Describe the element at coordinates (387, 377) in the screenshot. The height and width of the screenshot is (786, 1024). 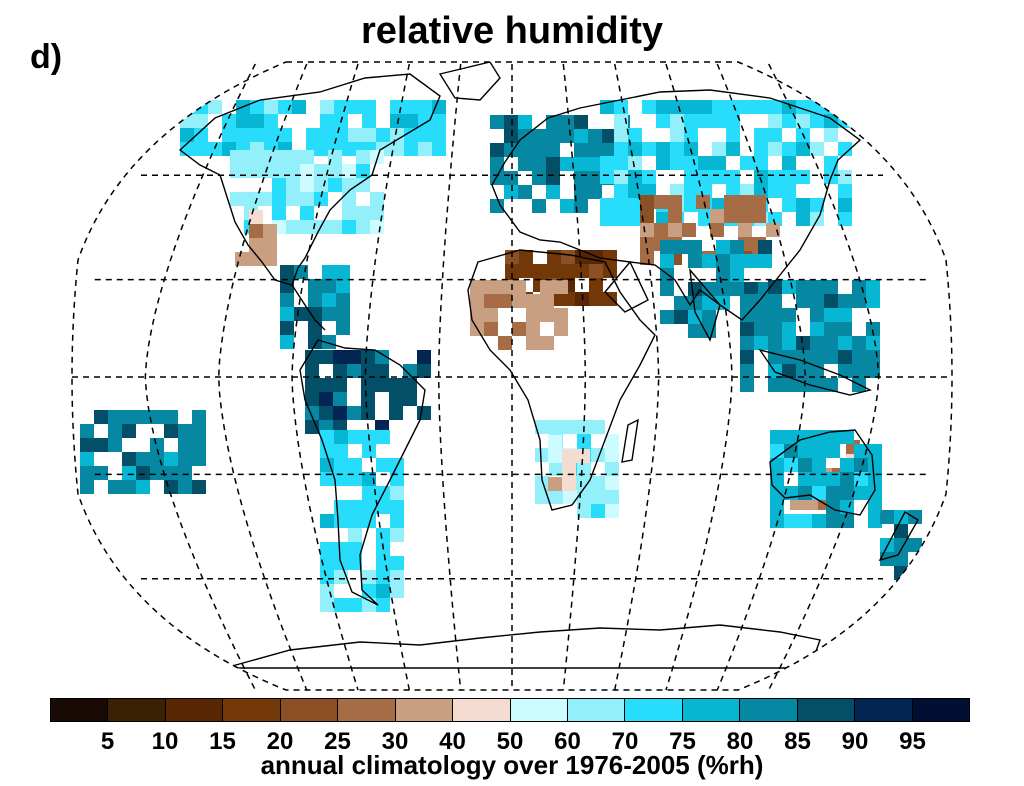
I see `meridian-line` at that location.